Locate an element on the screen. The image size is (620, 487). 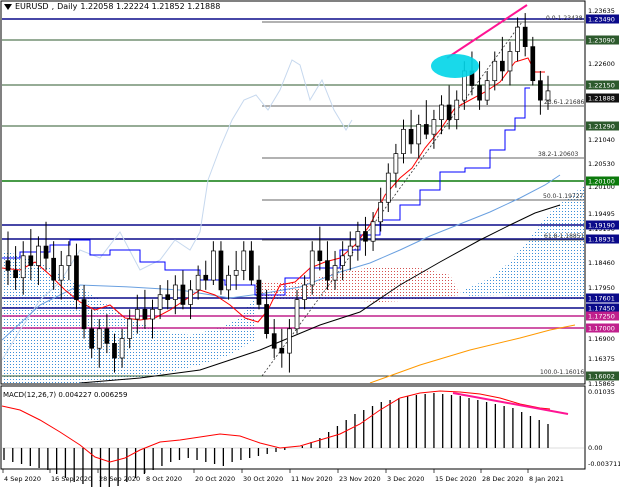
price-marker-label: 1.21888 is located at coordinates (601, 99).